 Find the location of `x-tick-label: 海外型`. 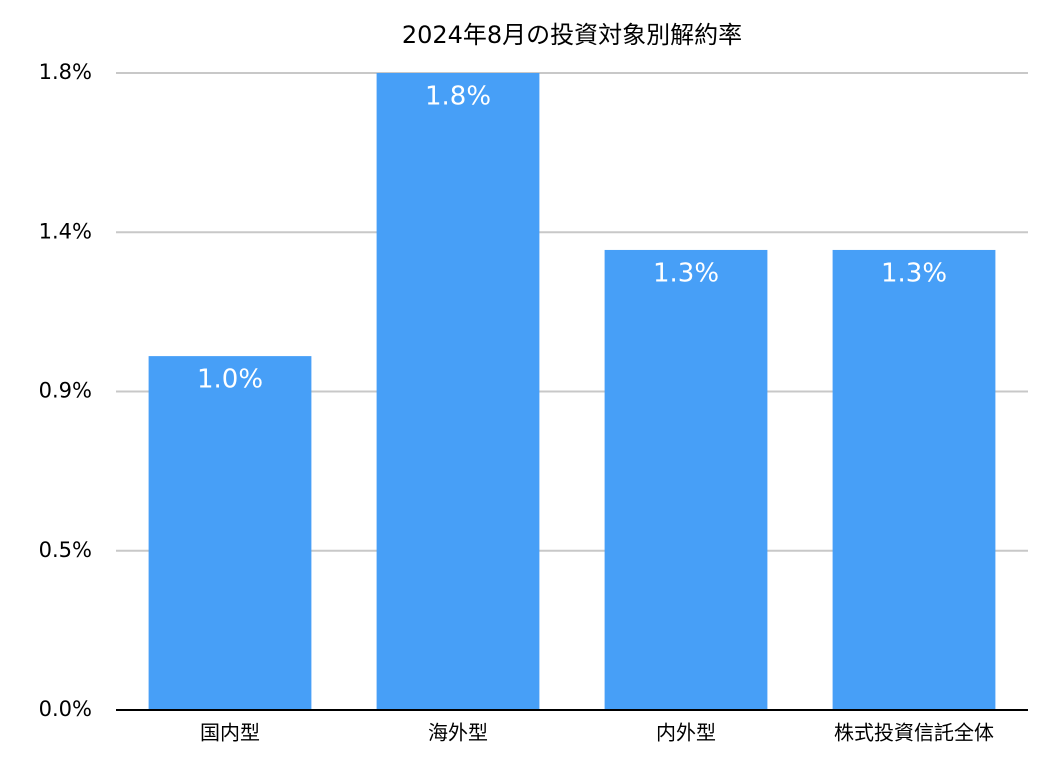

x-tick-label: 海外型 is located at coordinates (458, 733).